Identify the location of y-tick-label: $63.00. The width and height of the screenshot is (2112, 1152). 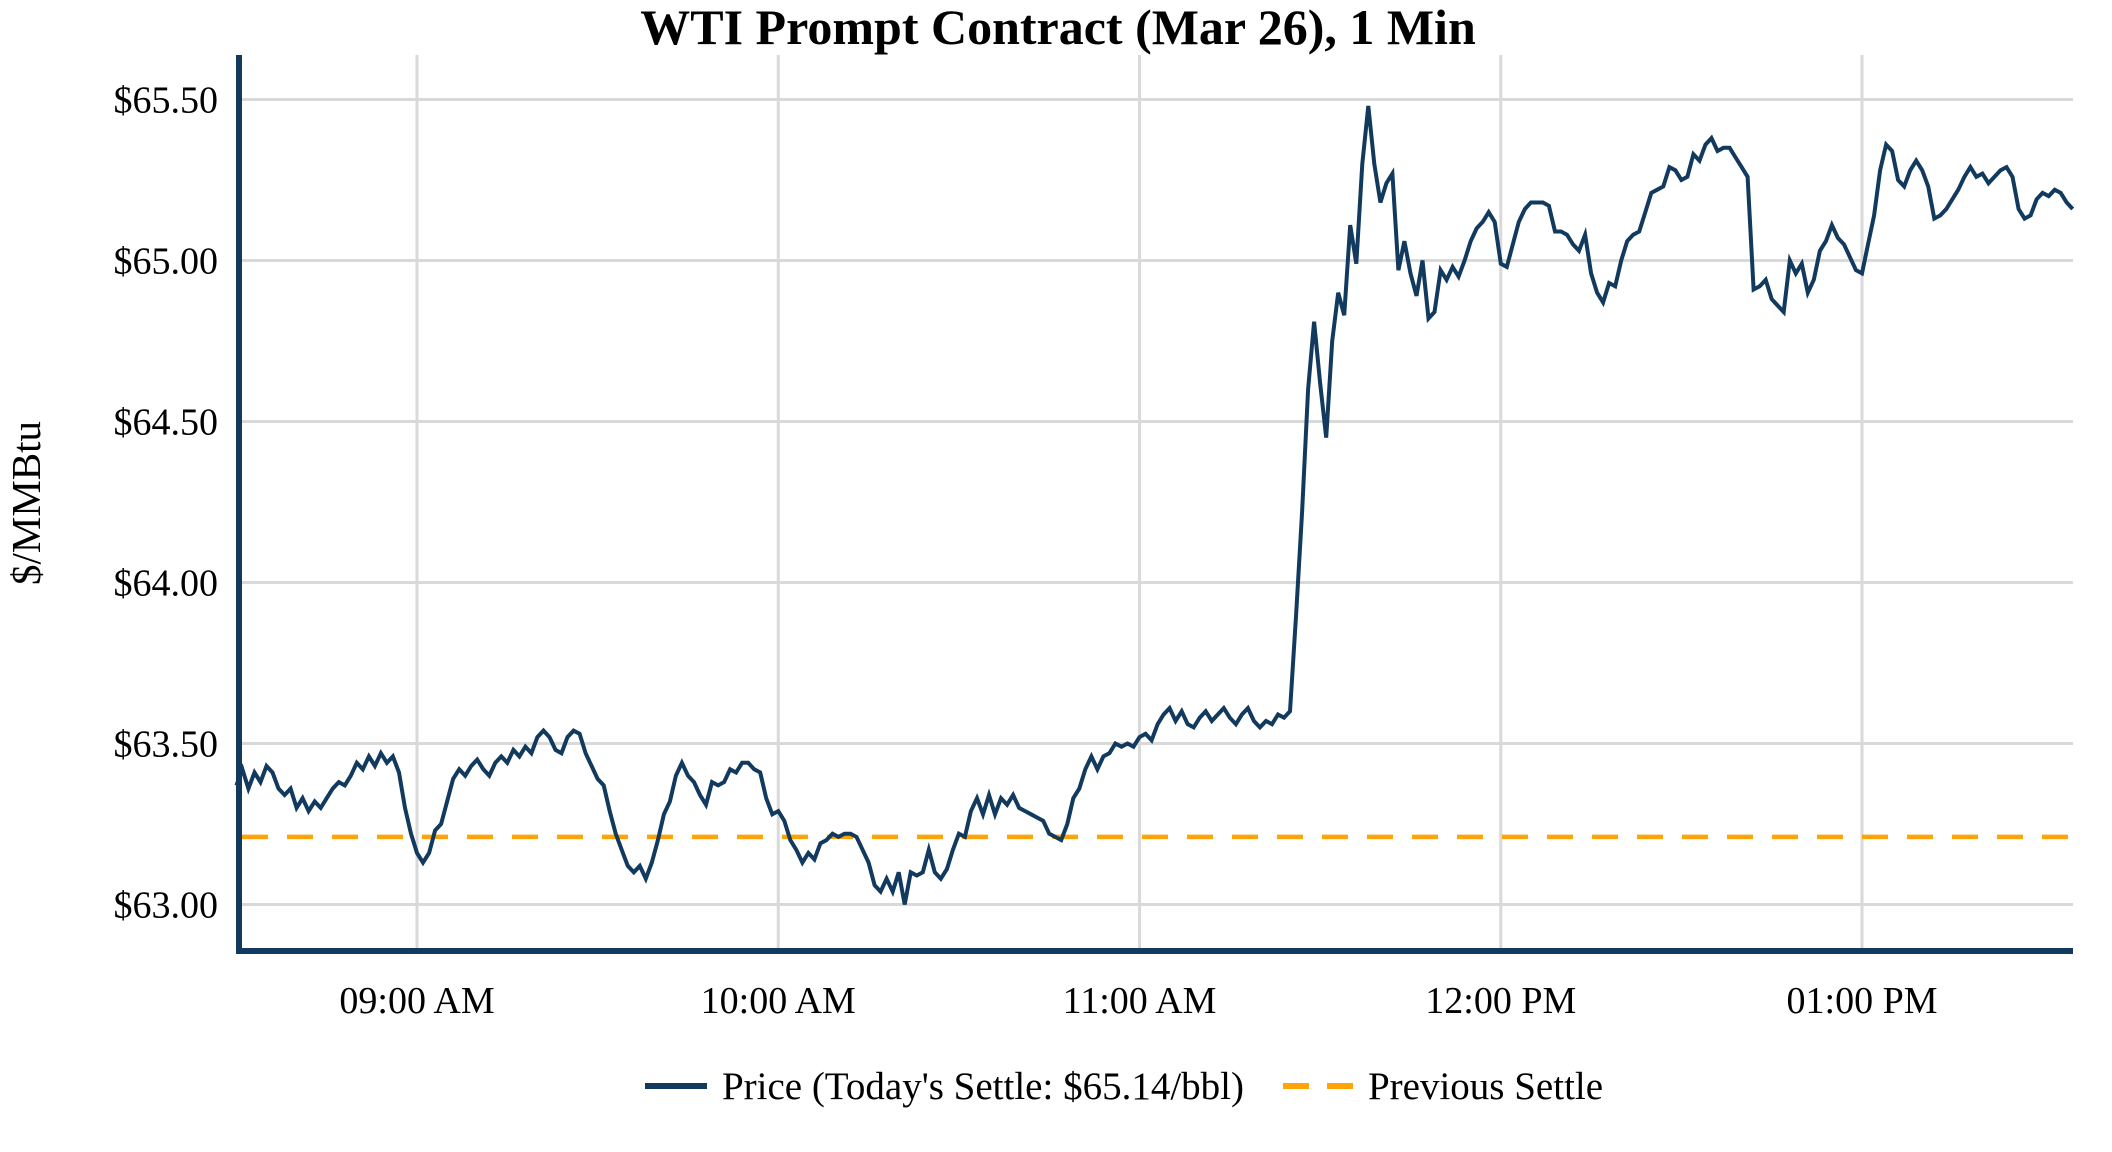
(166, 906).